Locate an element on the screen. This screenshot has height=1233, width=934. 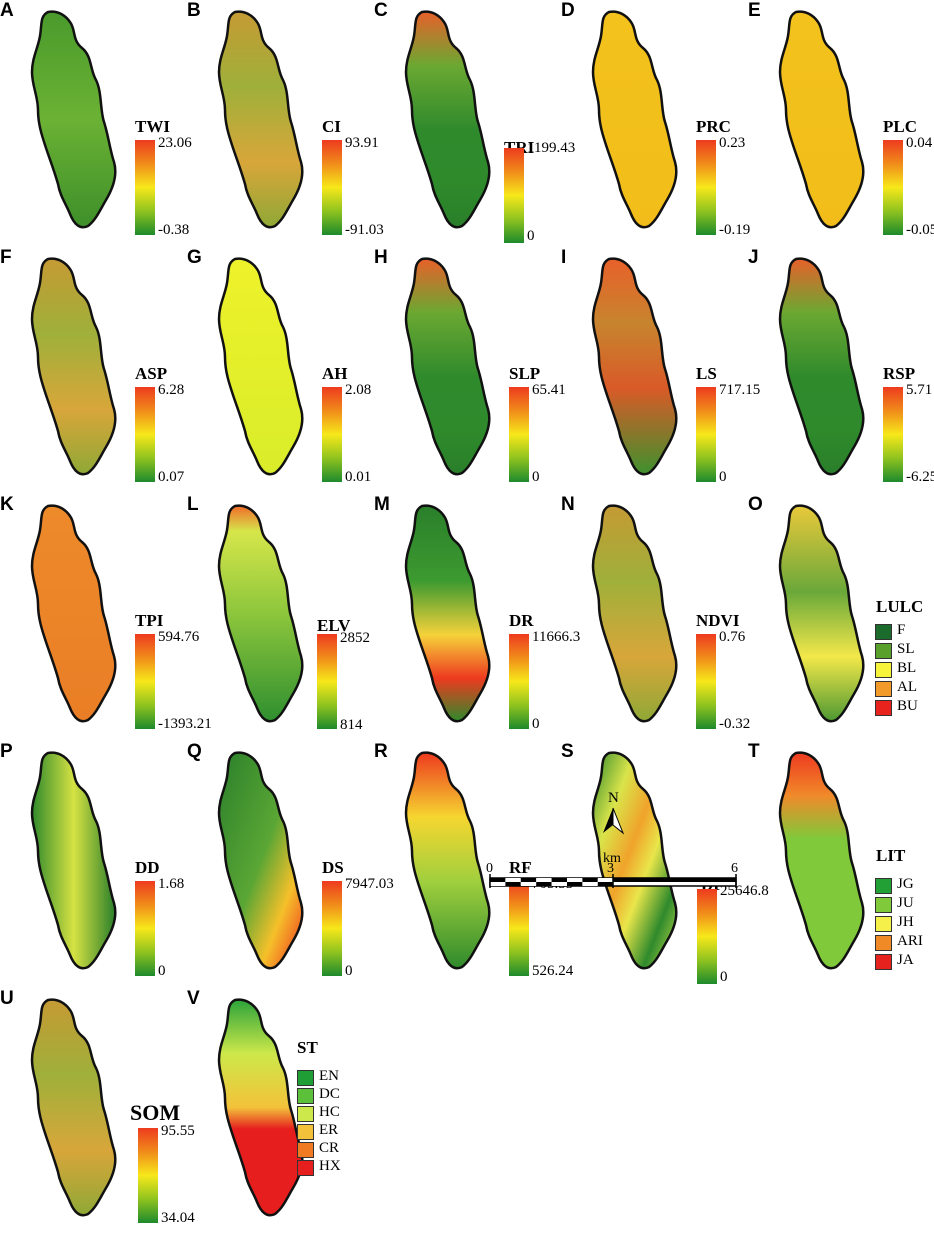
scale-tick-3: 3 is located at coordinates (610, 868).